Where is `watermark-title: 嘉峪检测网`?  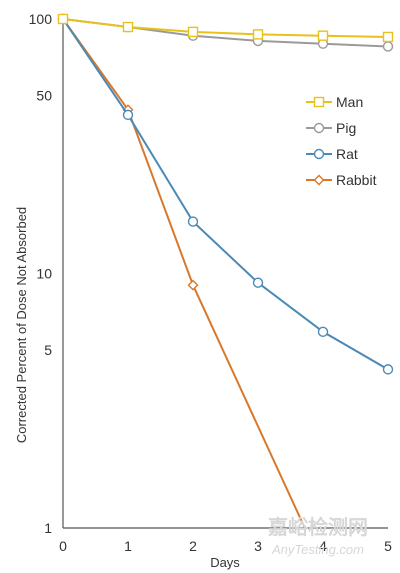 watermark-title: 嘉峪检测网 is located at coordinates (317, 527).